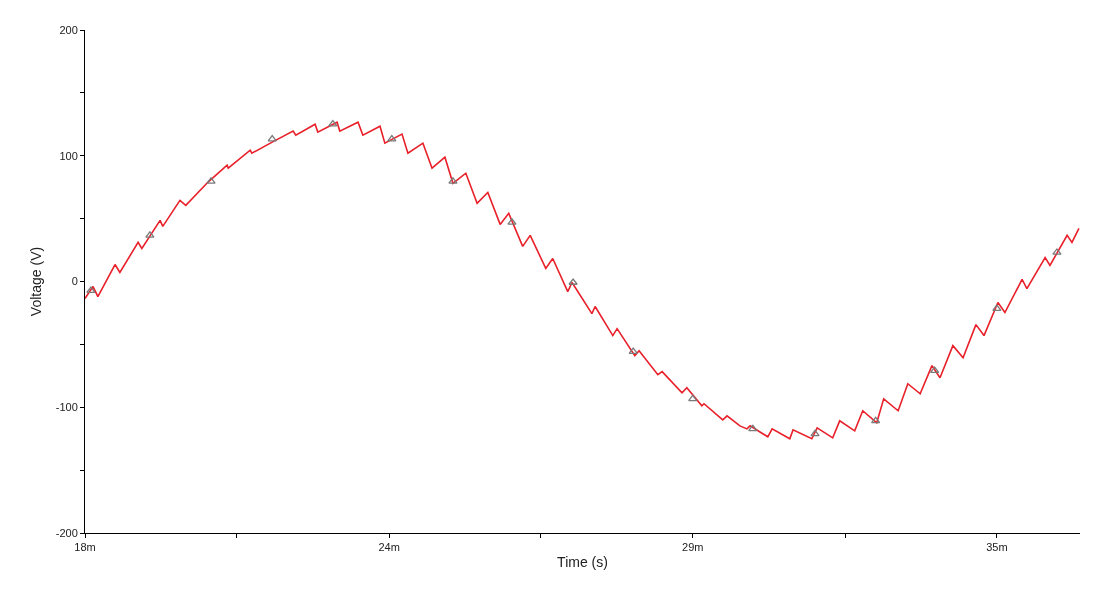  What do you see at coordinates (389, 547) in the screenshot?
I see `x-tick-label: 24m` at bounding box center [389, 547].